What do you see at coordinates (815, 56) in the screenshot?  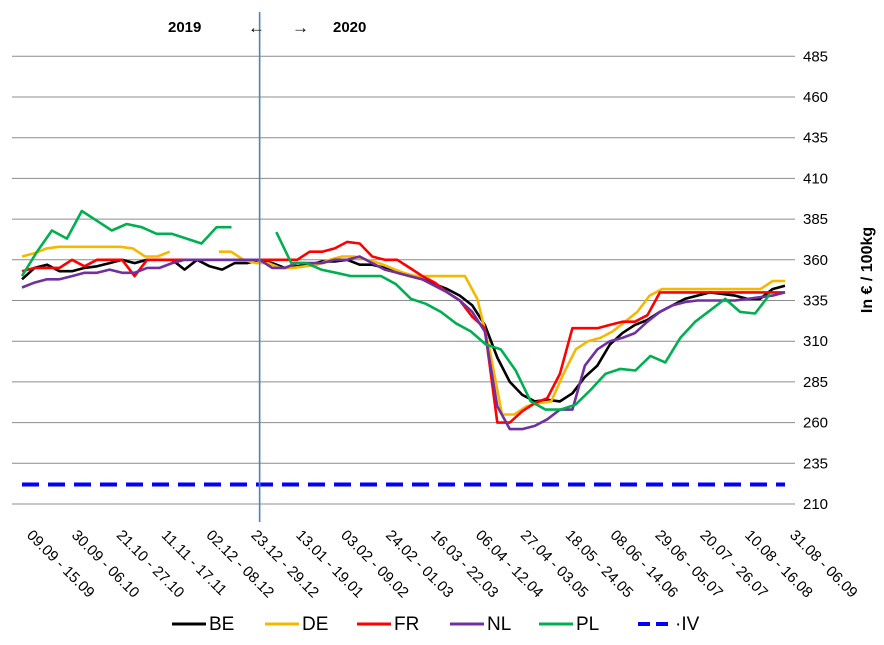 I see `y-tick-label: 485` at bounding box center [815, 56].